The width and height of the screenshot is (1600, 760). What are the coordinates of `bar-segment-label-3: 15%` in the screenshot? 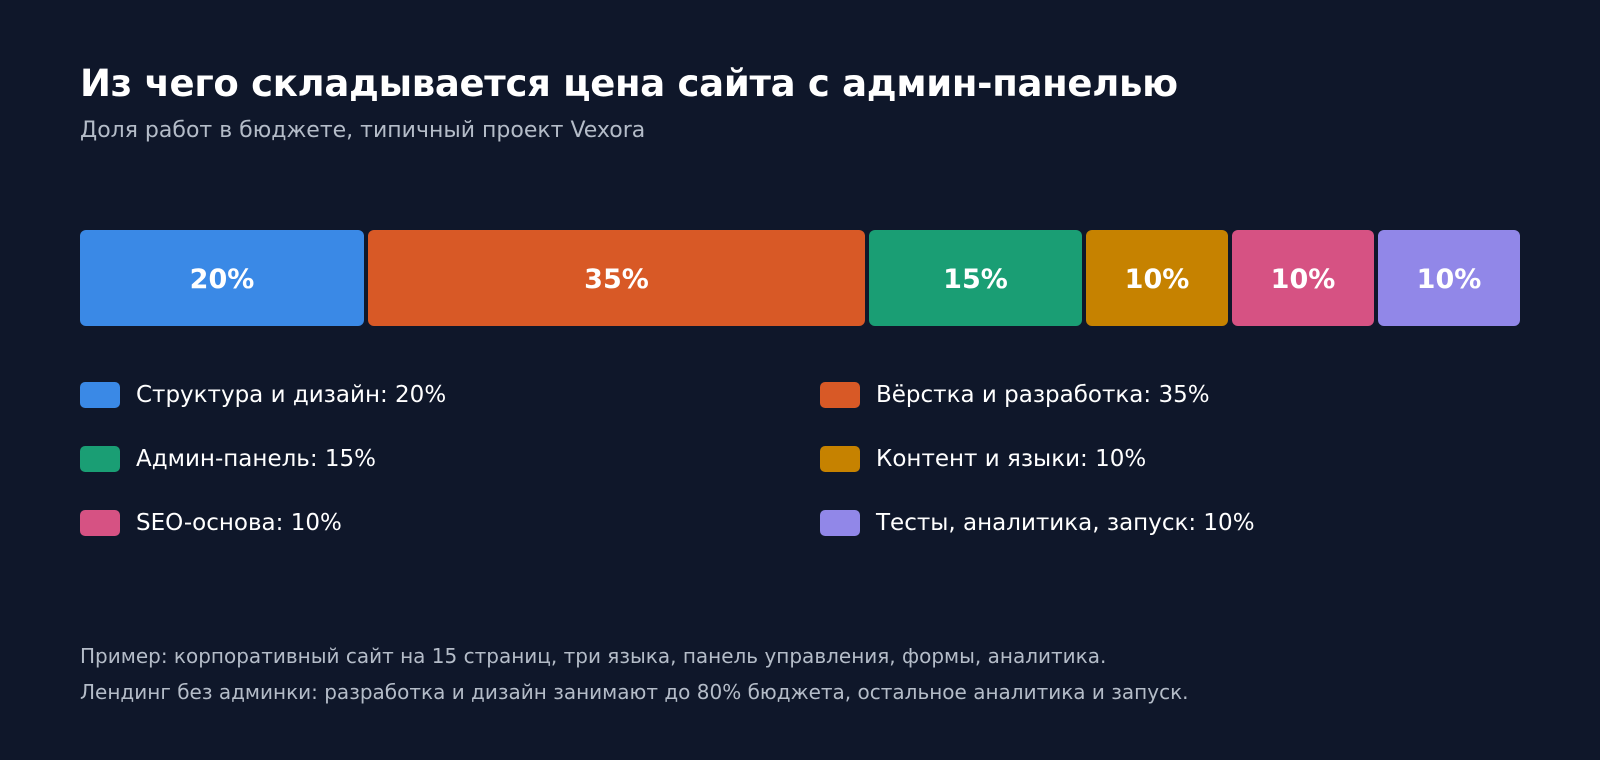 It's located at (975, 279).